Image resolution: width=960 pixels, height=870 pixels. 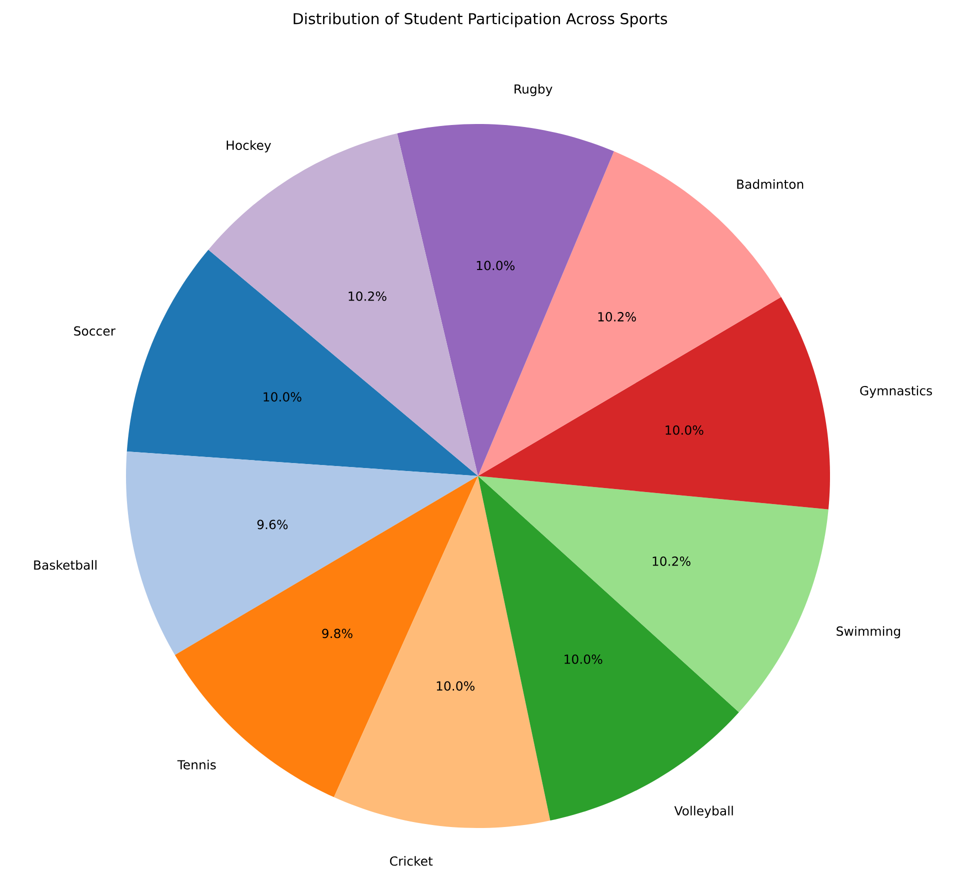 I want to click on data-label: 9.8%, so click(x=337, y=633).